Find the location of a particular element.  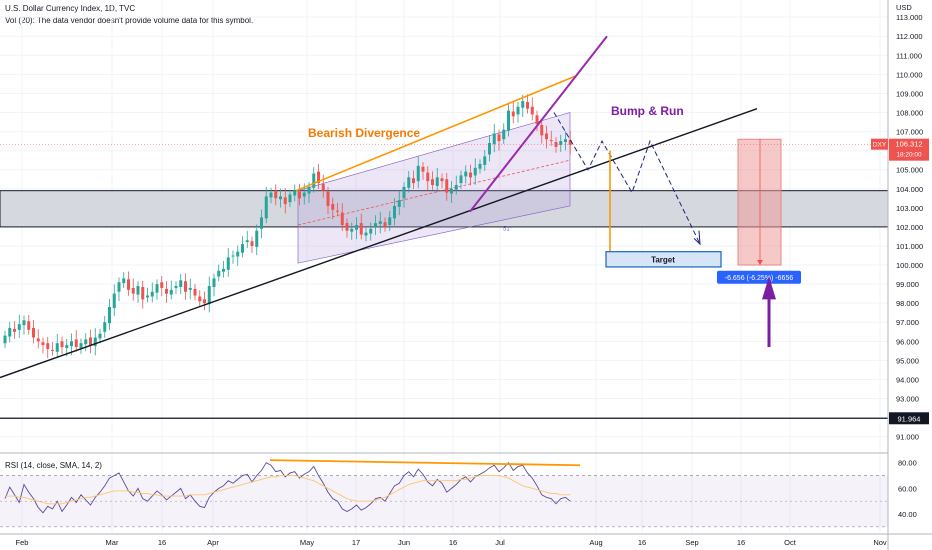

y-tick-label: 94.000 is located at coordinates (907, 379).